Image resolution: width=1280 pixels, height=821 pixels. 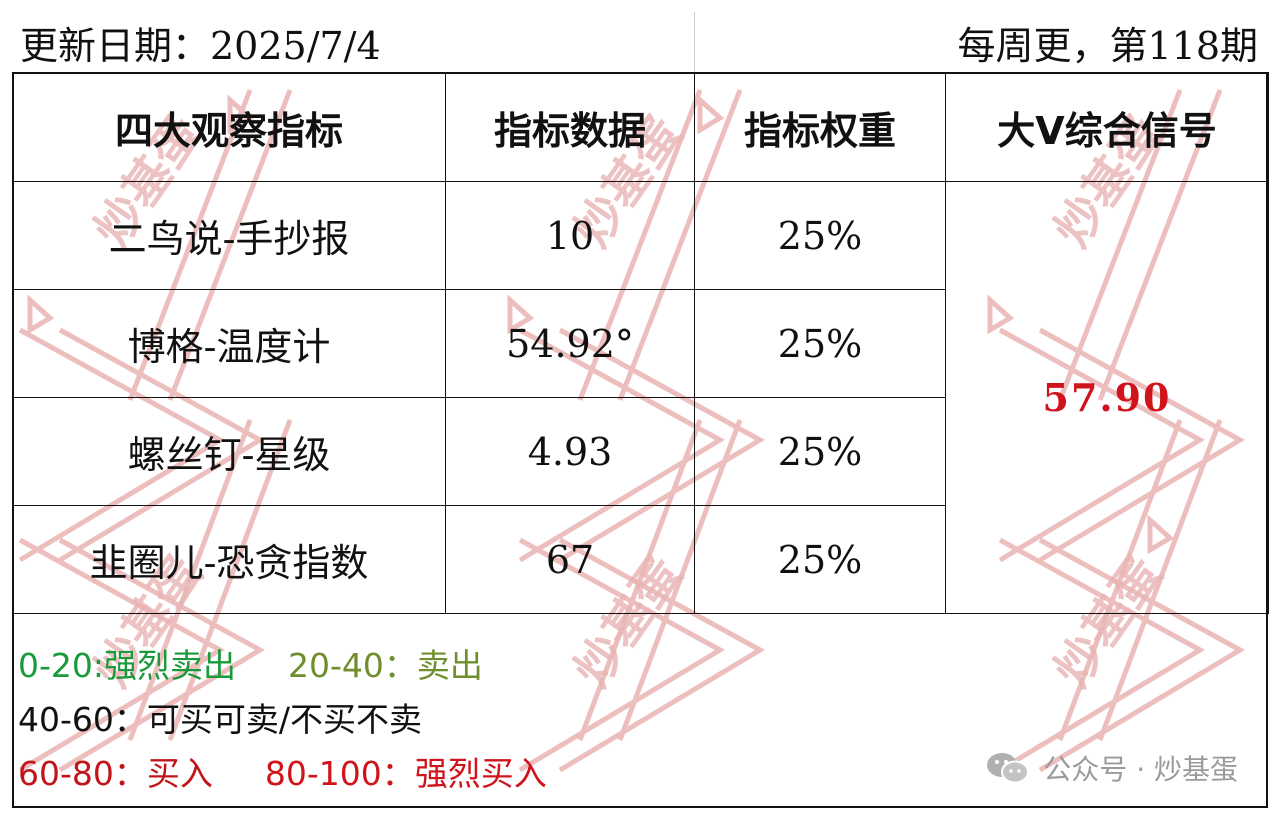 I want to click on issue-number: 每周更，第118期, so click(x=981, y=42).